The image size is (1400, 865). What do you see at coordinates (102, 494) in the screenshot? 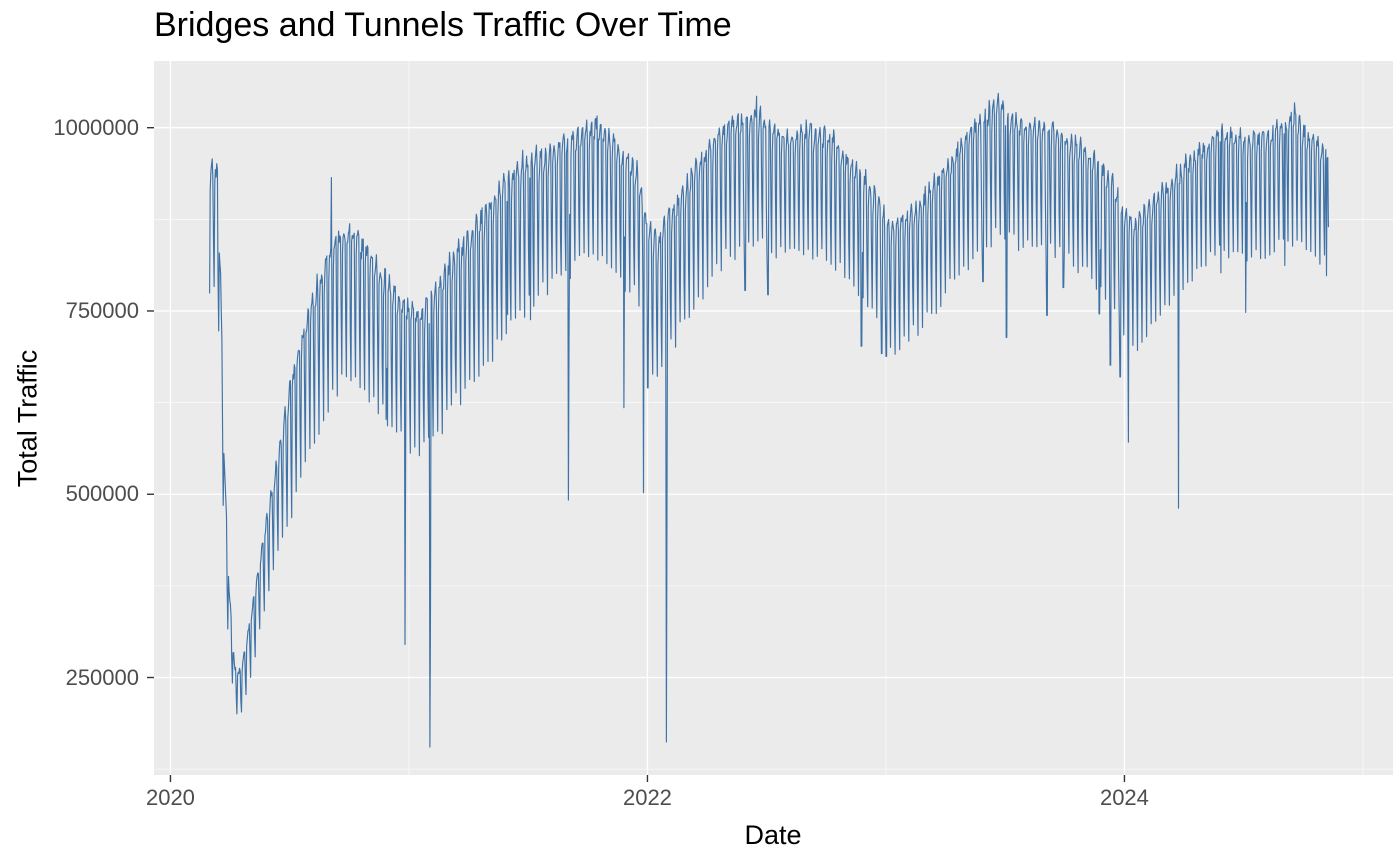
I see `y-tick-label: 500000` at bounding box center [102, 494].